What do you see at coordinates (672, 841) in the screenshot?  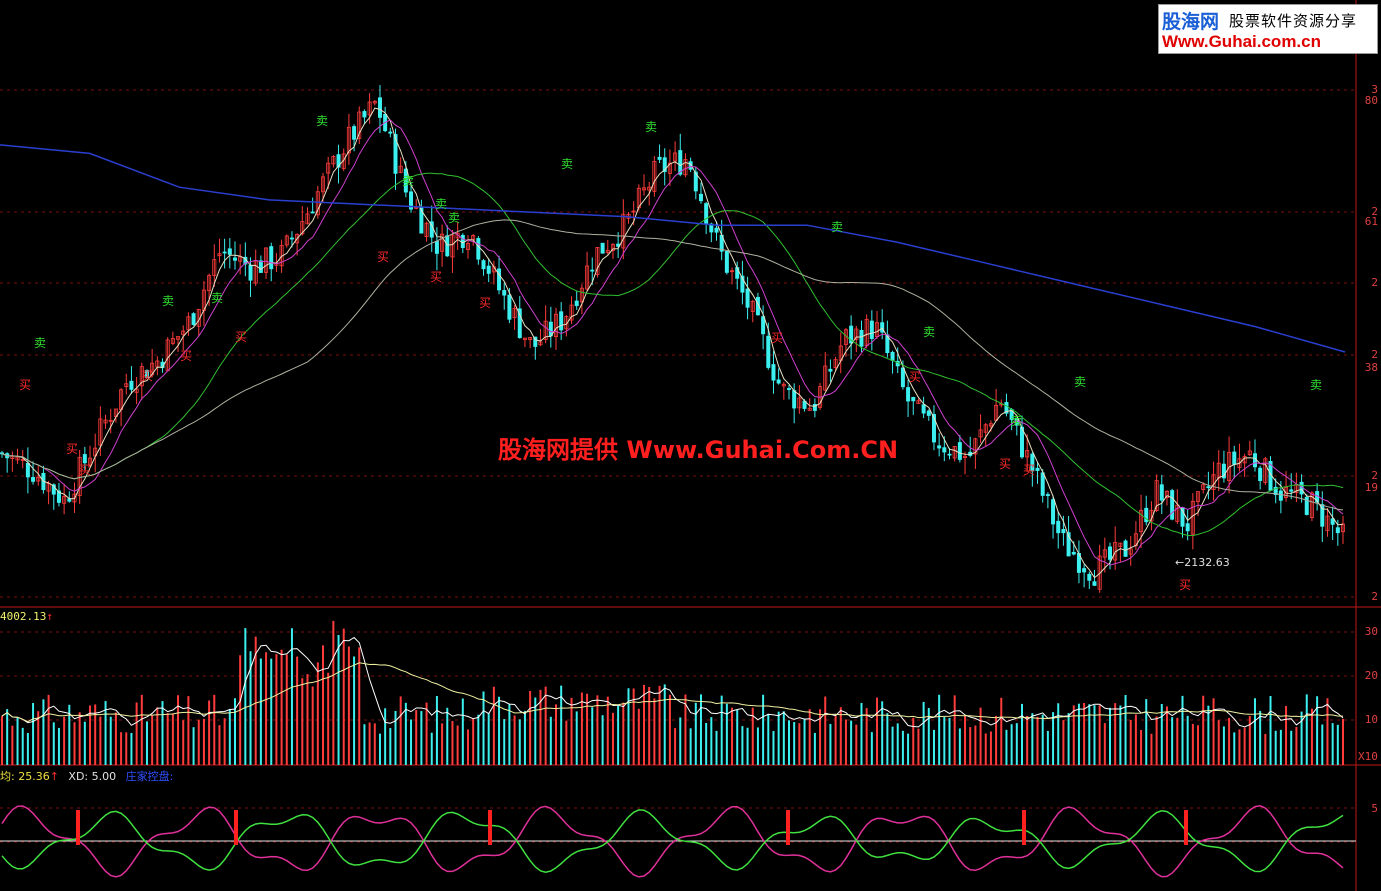 I see `indicator-pink-line` at bounding box center [672, 841].